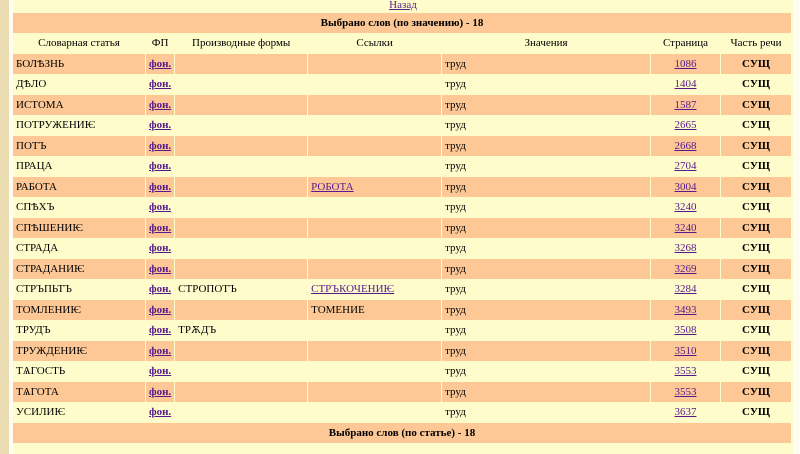  What do you see at coordinates (79, 105) in the screenshot?
I see `entry-cell: ИСТОМА` at bounding box center [79, 105].